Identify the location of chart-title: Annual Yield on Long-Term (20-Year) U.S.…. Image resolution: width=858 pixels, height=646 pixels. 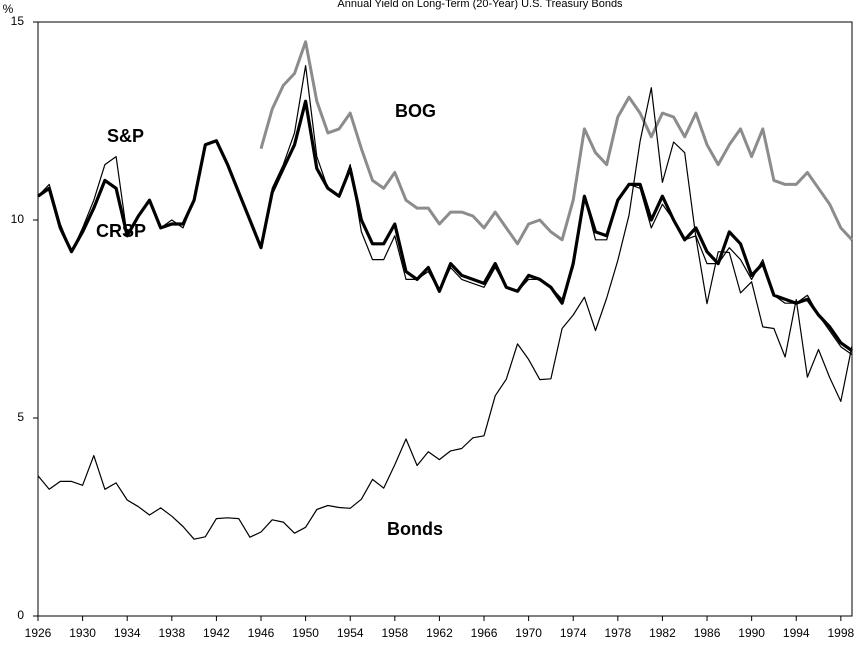
(480, 5).